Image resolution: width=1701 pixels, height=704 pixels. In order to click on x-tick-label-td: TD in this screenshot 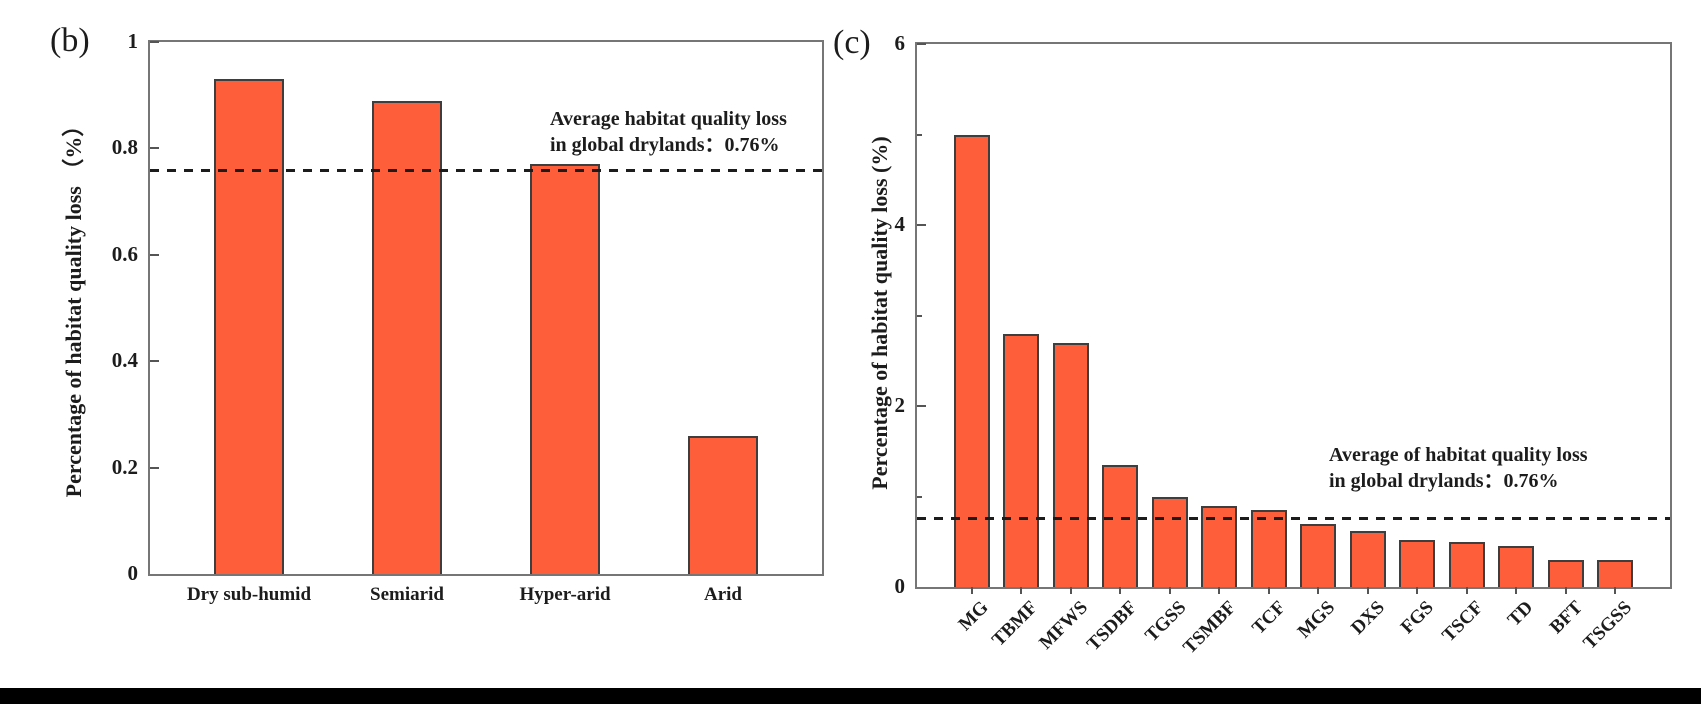, I will do `click(1520, 614)`.